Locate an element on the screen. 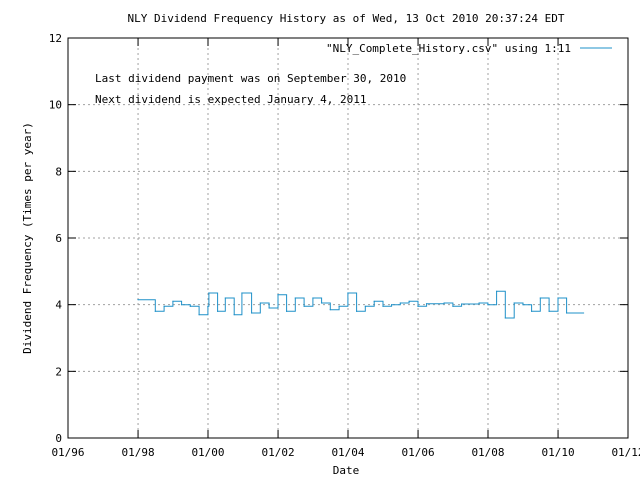 The height and width of the screenshot is (480, 640). legend-label: "NLY_Complete_History.csv" using 1:11 is located at coordinates (448, 48).